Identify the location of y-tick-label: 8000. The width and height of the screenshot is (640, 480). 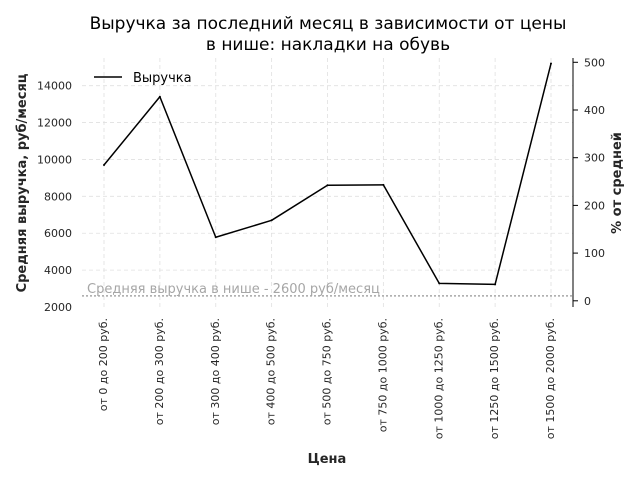
(58, 196).